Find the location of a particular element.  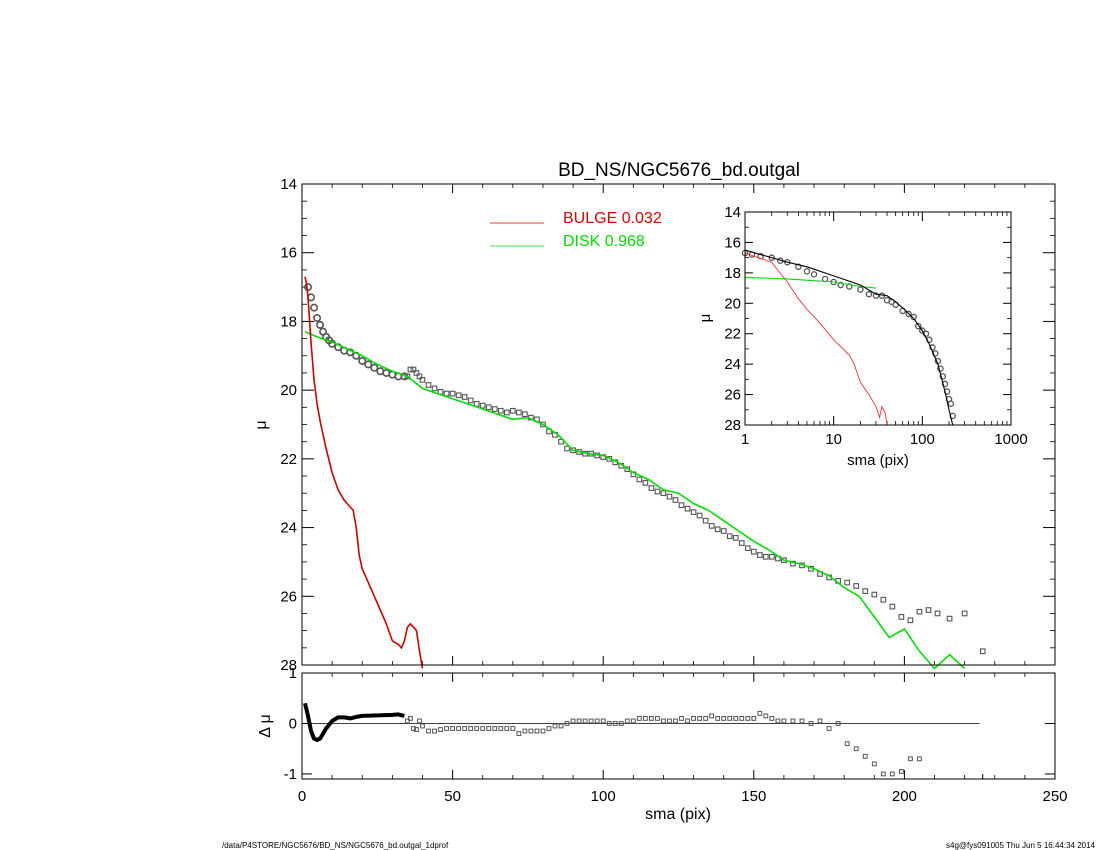

residual-thick-line is located at coordinates (354, 722).